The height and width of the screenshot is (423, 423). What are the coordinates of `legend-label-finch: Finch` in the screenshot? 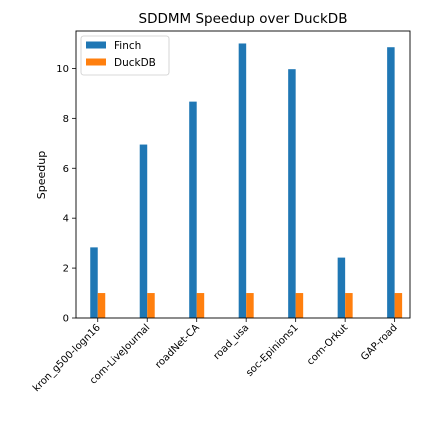 It's located at (127, 46).